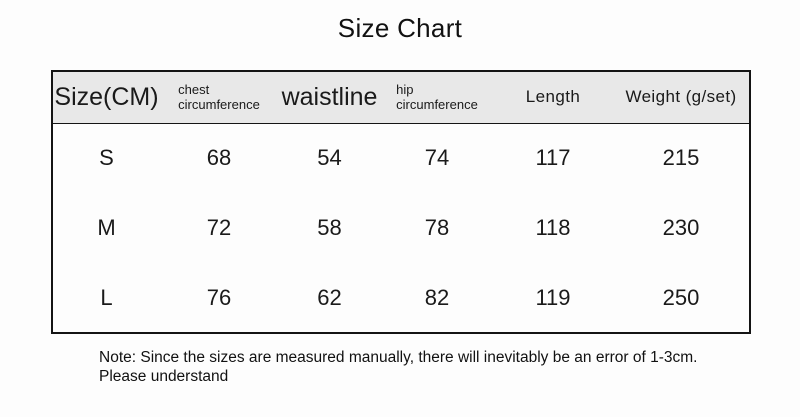  I want to click on header-hip-circumference-label: hip circumference, so click(437, 97).